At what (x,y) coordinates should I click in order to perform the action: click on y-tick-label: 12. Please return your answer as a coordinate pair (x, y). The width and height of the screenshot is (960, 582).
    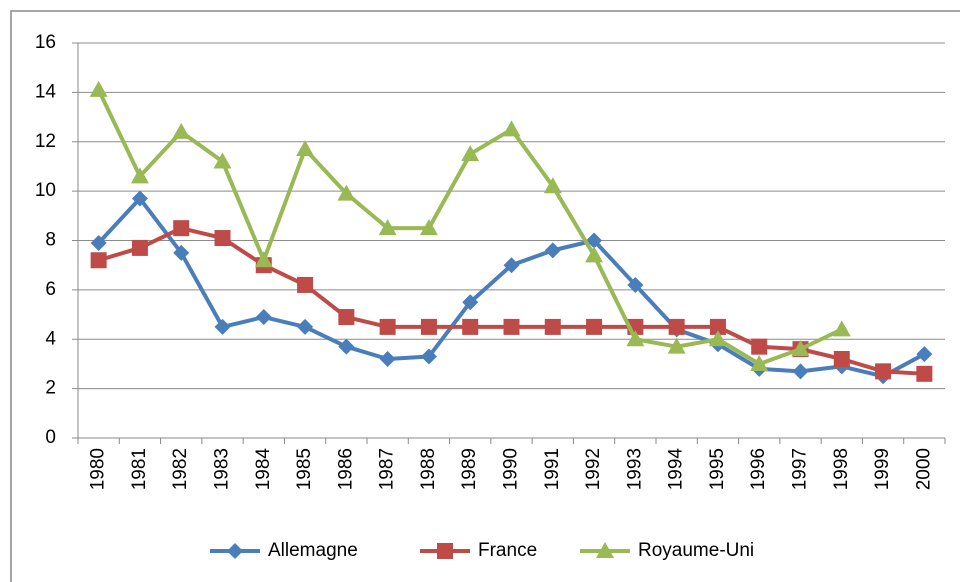
    Looking at the image, I should click on (45, 141).